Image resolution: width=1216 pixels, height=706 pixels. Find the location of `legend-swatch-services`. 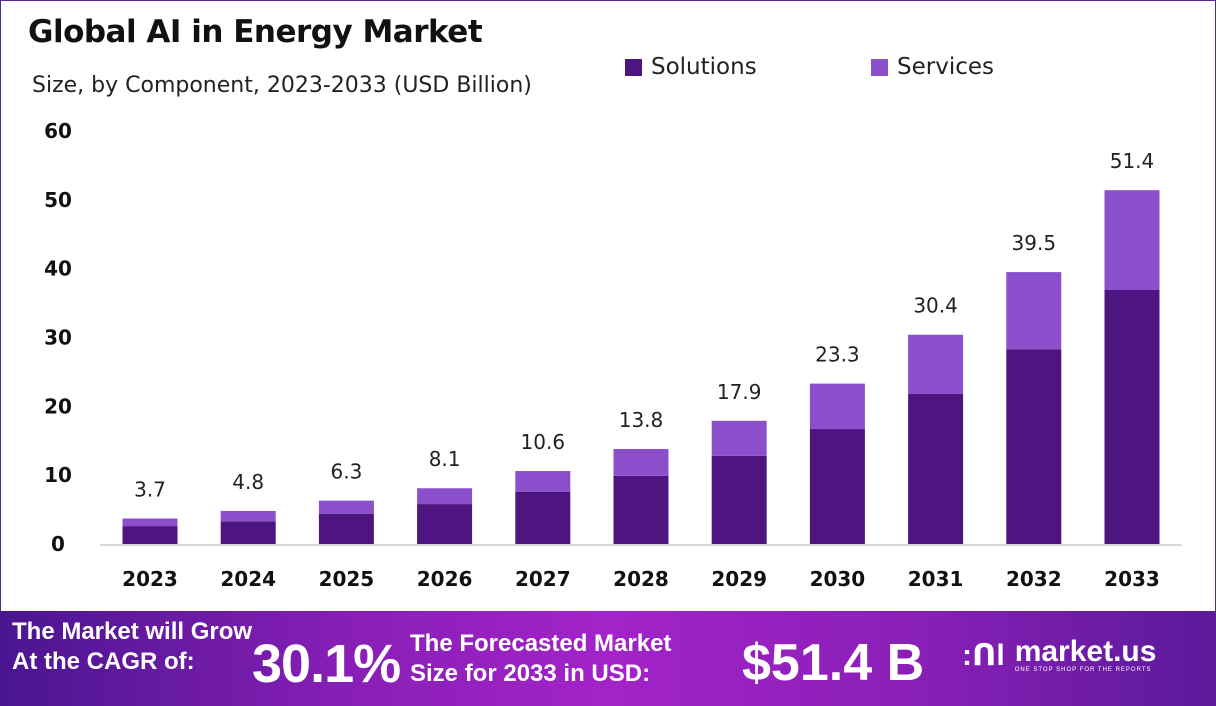

legend-swatch-services is located at coordinates (879, 67).